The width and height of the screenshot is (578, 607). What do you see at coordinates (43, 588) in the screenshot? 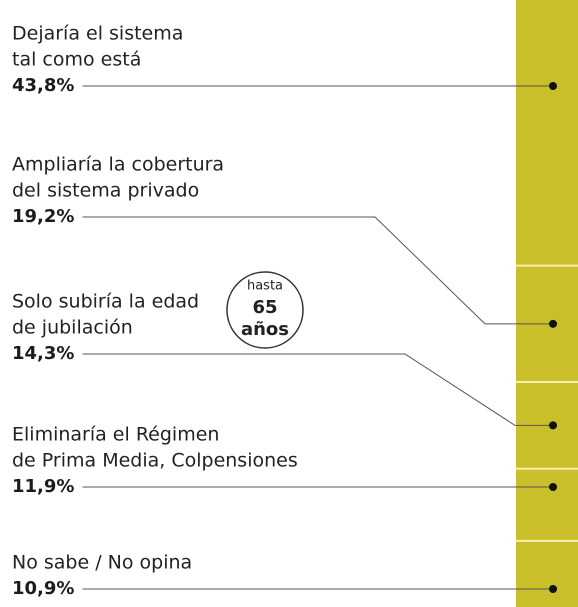
I see `value-label: 10,9%` at bounding box center [43, 588].